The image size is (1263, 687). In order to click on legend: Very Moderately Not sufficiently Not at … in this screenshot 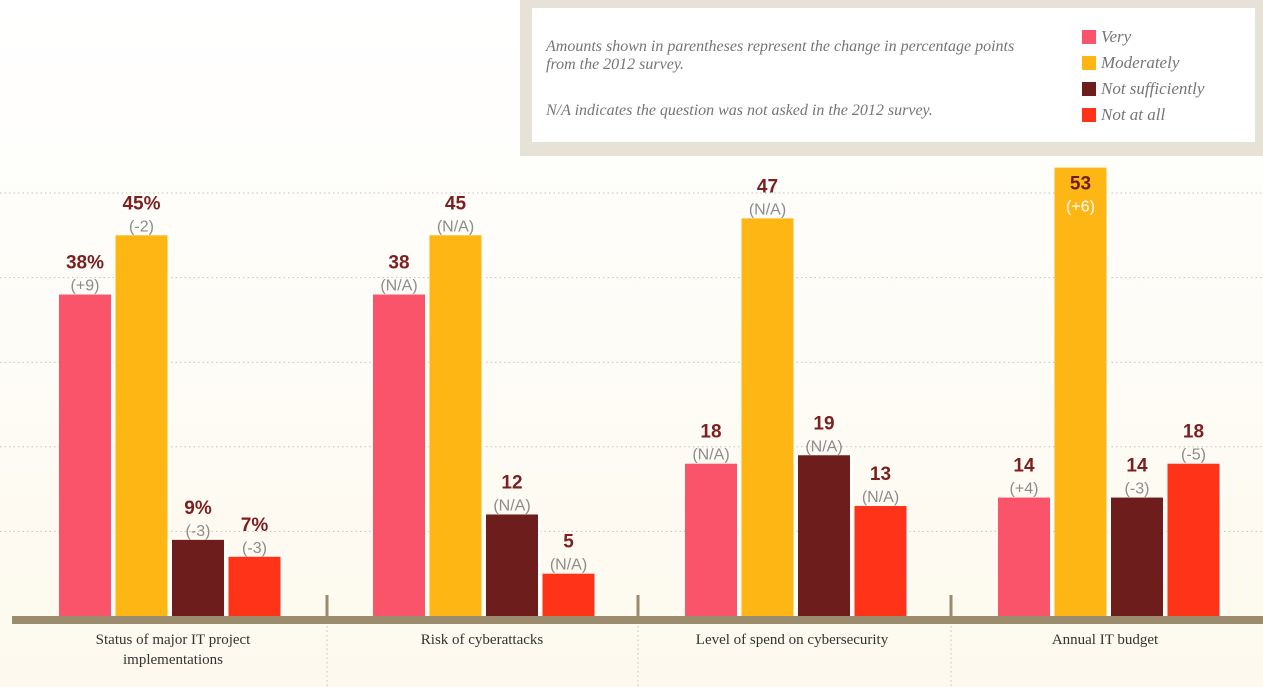, I will do `click(1143, 76)`.